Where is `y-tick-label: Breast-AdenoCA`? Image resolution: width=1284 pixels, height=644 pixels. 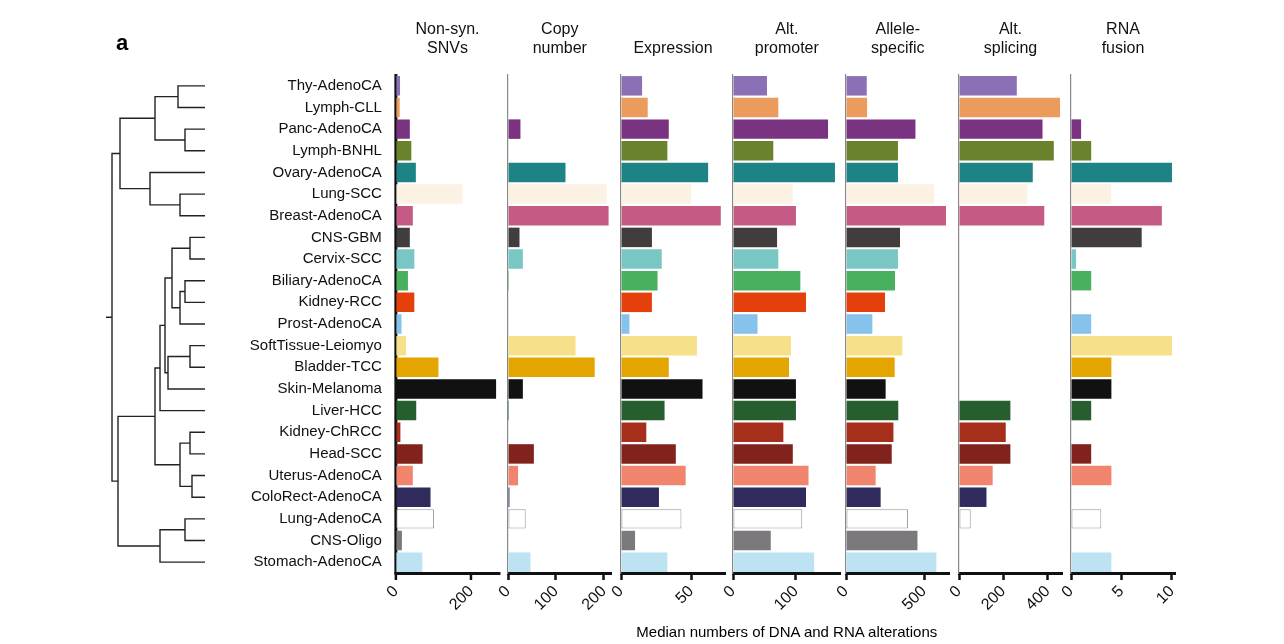 y-tick-label: Breast-AdenoCA is located at coordinates (325, 214).